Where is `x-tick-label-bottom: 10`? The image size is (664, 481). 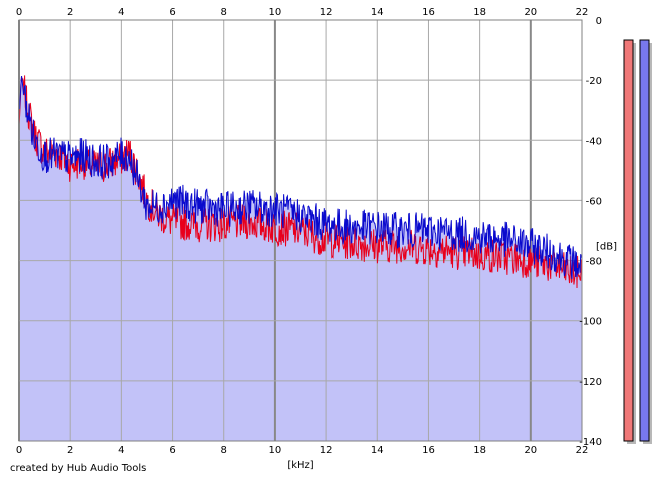
x-tick-label-bottom: 10 is located at coordinates (275, 450).